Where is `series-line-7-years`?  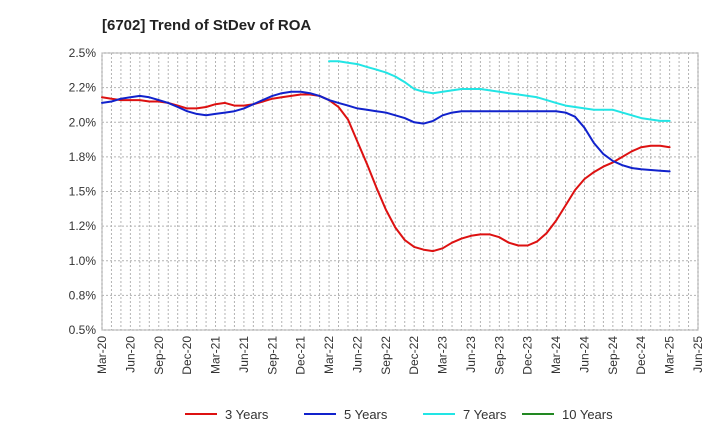
series-line-7-years is located at coordinates (499, 91).